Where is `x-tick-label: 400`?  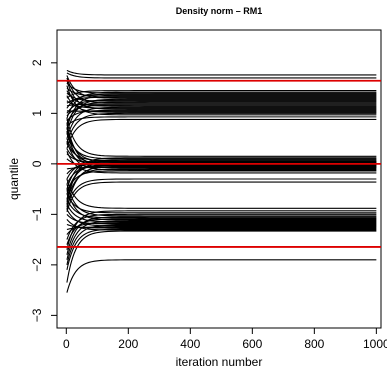 x-tick-label: 400 is located at coordinates (190, 344).